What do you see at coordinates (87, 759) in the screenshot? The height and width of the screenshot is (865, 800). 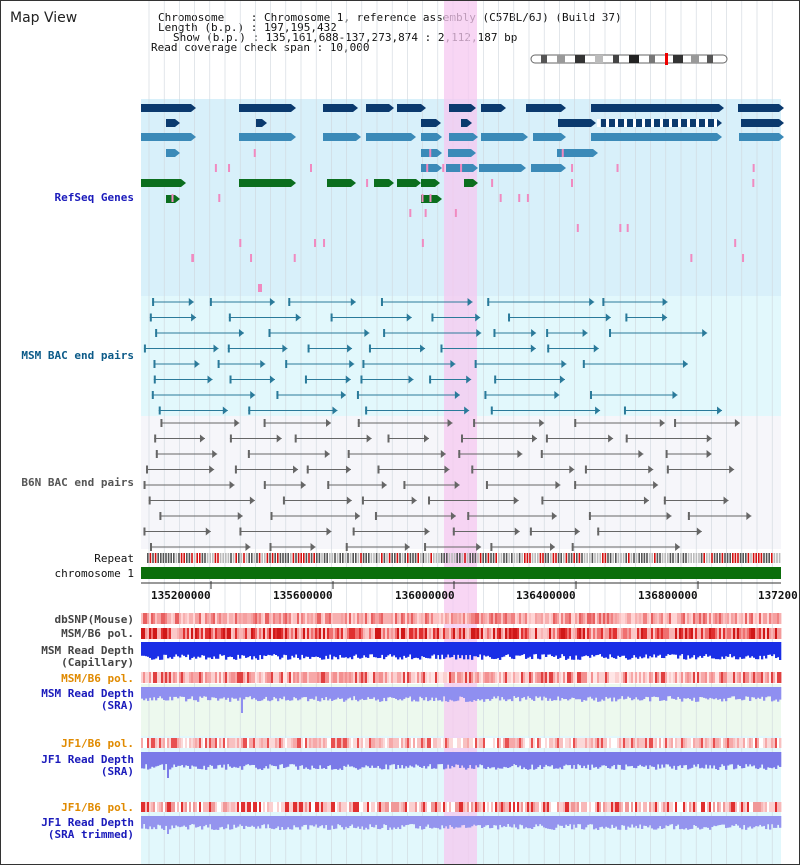 I see `jf1-depth-label-1: JF1 Read Depth` at bounding box center [87, 759].